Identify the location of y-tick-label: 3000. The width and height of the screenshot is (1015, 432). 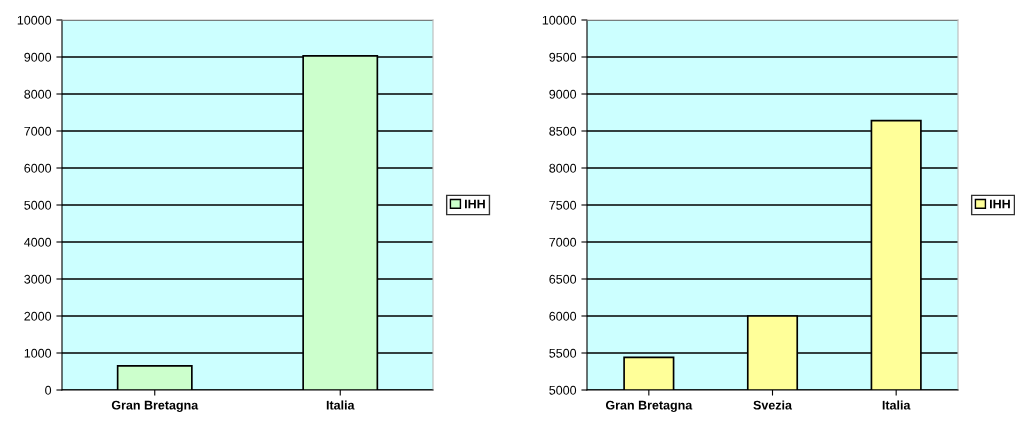
(38, 279).